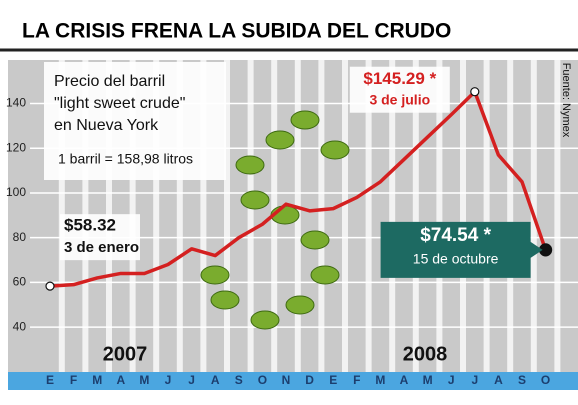  I want to click on barrel-dollar, so click(275, 220).